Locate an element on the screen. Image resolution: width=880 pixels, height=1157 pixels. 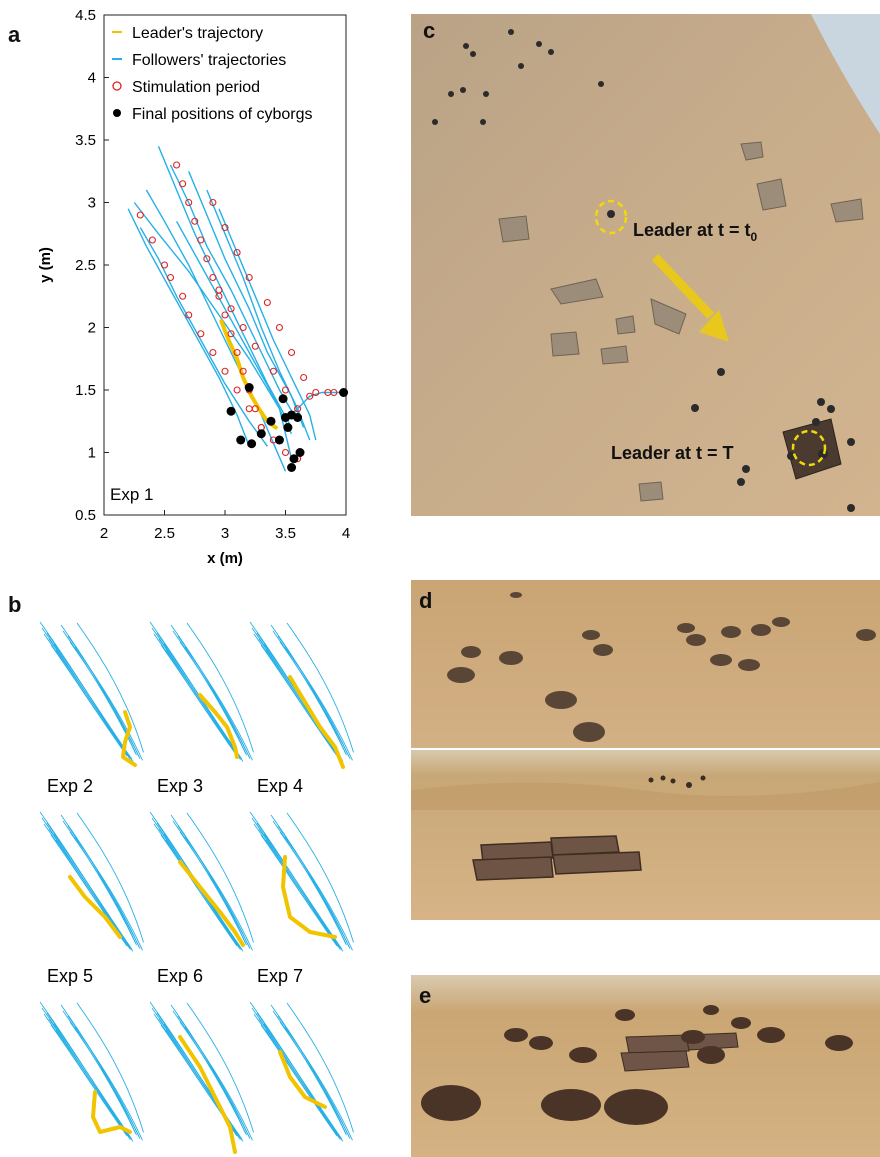
legend-stimulation-swatch is located at coordinates (117, 86).